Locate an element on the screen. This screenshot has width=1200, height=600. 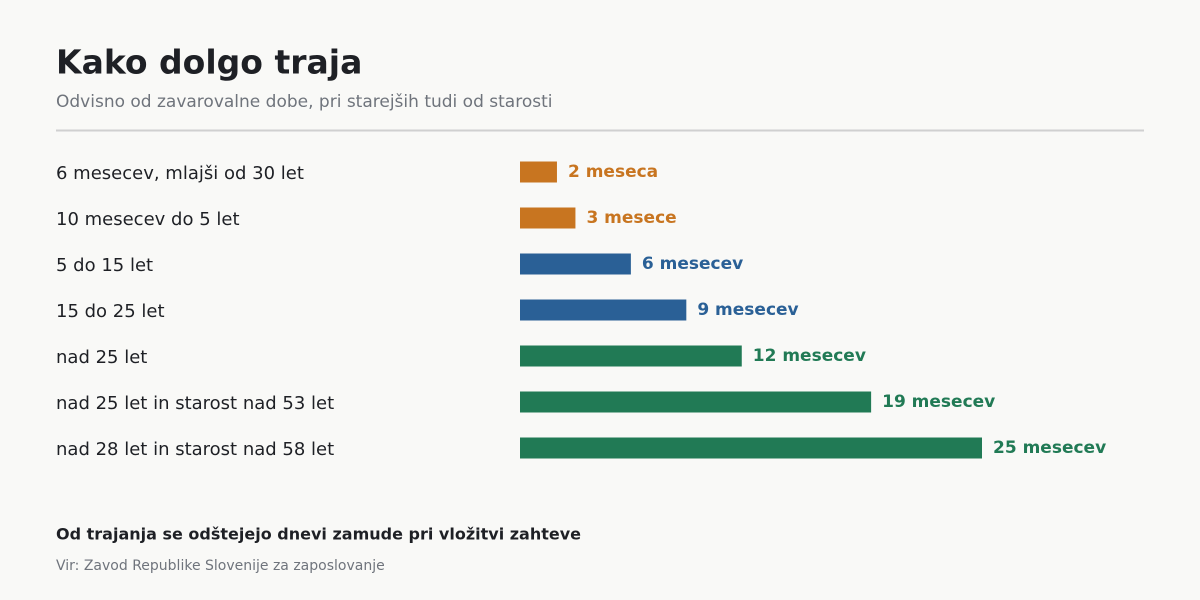
category-label: 5 do 15 let is located at coordinates (104, 265).